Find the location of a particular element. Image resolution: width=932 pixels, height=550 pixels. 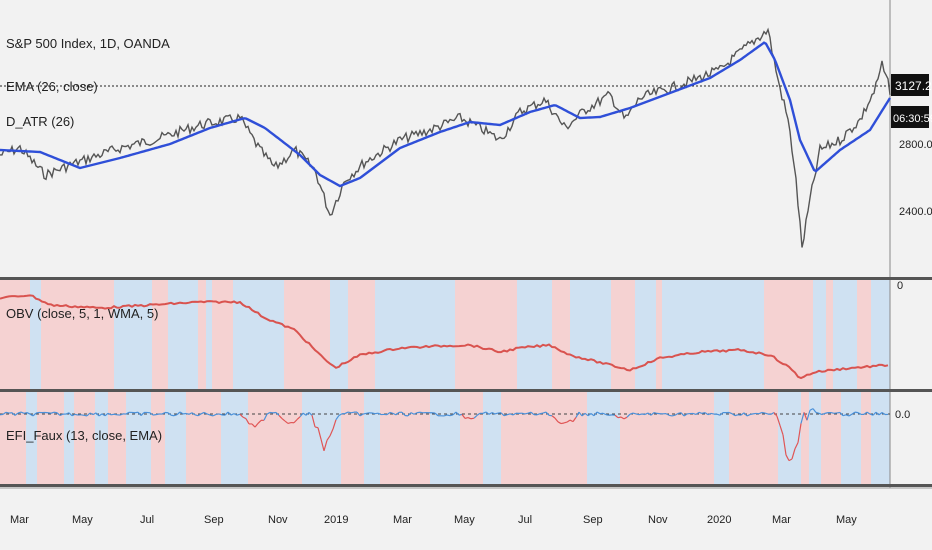

obv-axis-tick: 0 is located at coordinates (900, 286).